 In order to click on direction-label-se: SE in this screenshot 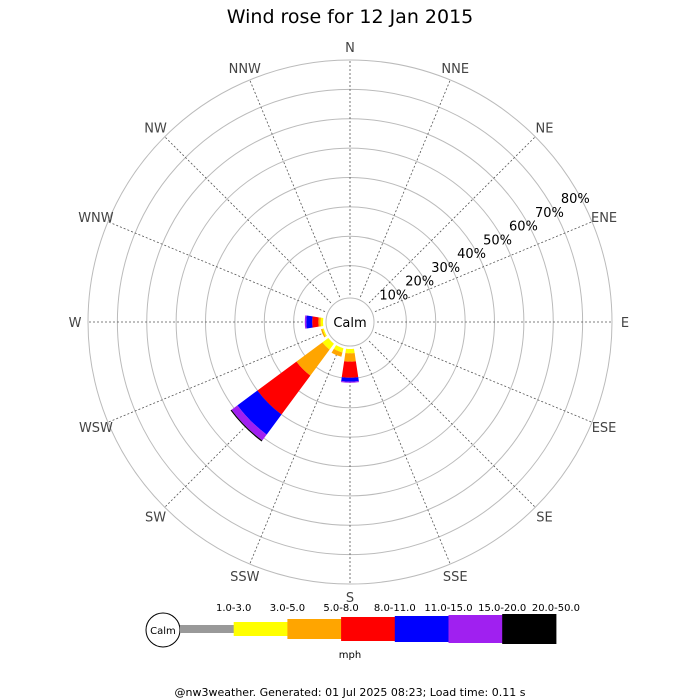, I will do `click(544, 517)`.